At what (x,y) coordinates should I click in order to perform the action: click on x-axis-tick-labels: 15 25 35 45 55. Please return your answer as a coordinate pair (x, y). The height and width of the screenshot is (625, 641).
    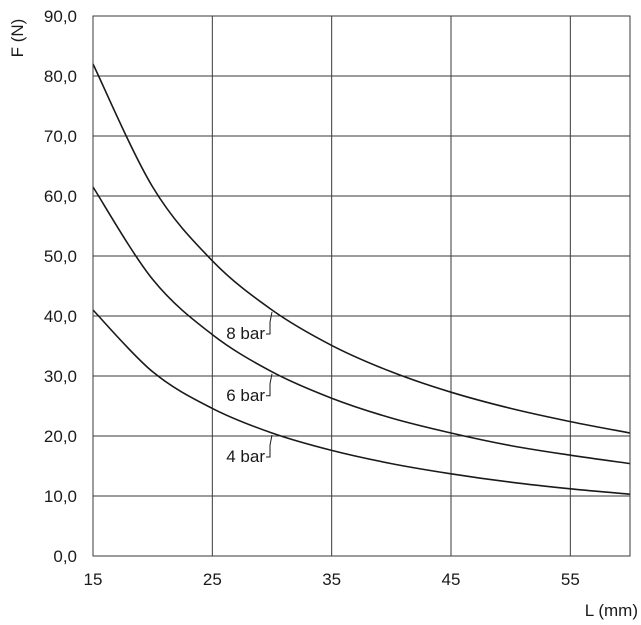
    Looking at the image, I should click on (332, 579).